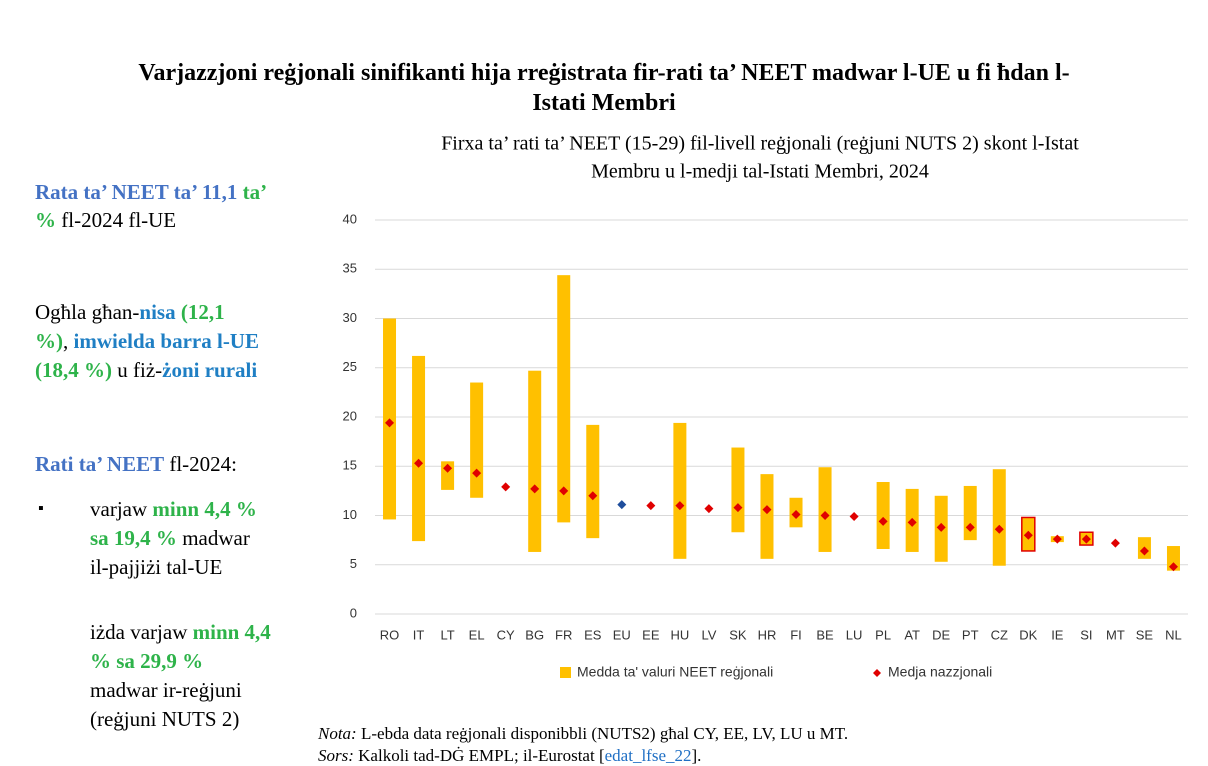  I want to click on y-tick-label: 20, so click(350, 415).